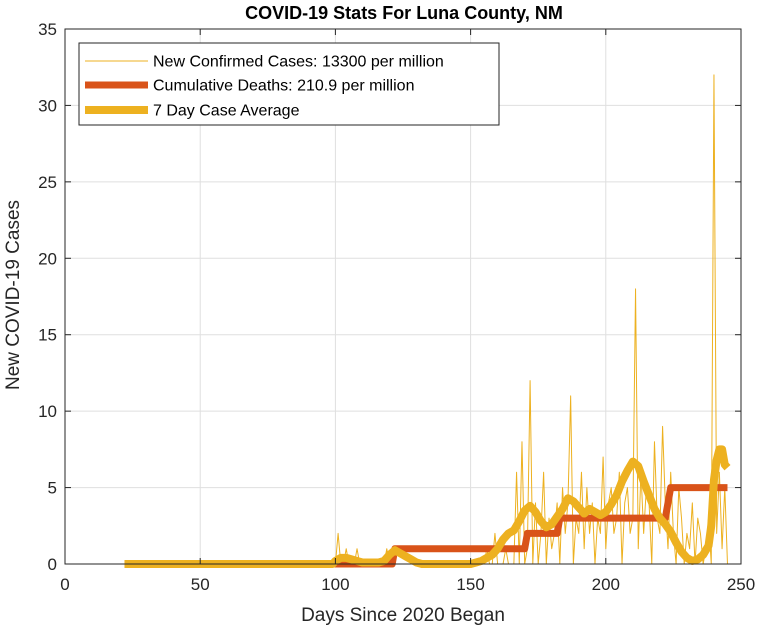 This screenshot has height=630, width=761. What do you see at coordinates (404, 13) in the screenshot?
I see `chart-title: COVID-19 Stats For Luna County, NM` at bounding box center [404, 13].